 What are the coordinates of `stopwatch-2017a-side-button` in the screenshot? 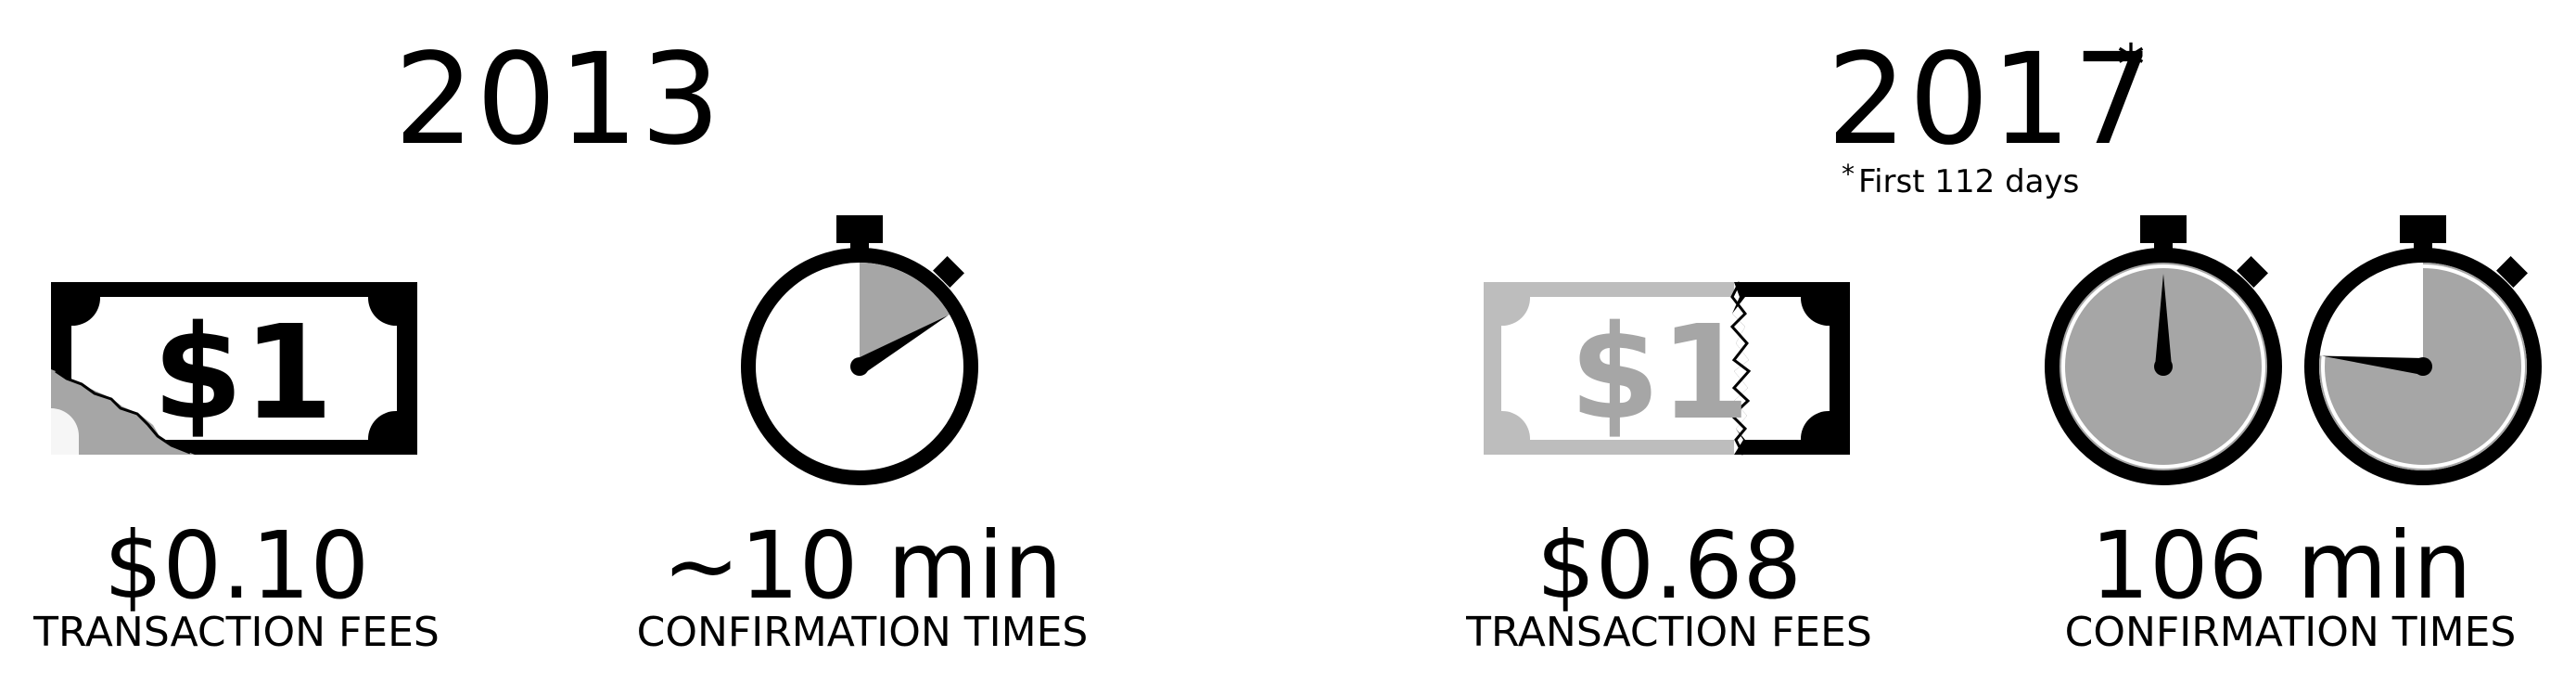 It's located at (2252, 272).